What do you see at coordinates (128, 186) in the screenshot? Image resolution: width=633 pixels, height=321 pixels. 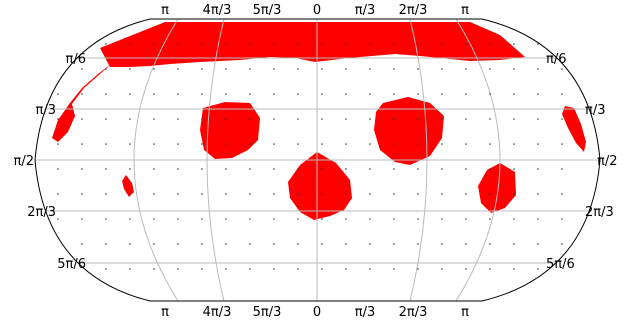 I see `small-left-speck` at bounding box center [128, 186].